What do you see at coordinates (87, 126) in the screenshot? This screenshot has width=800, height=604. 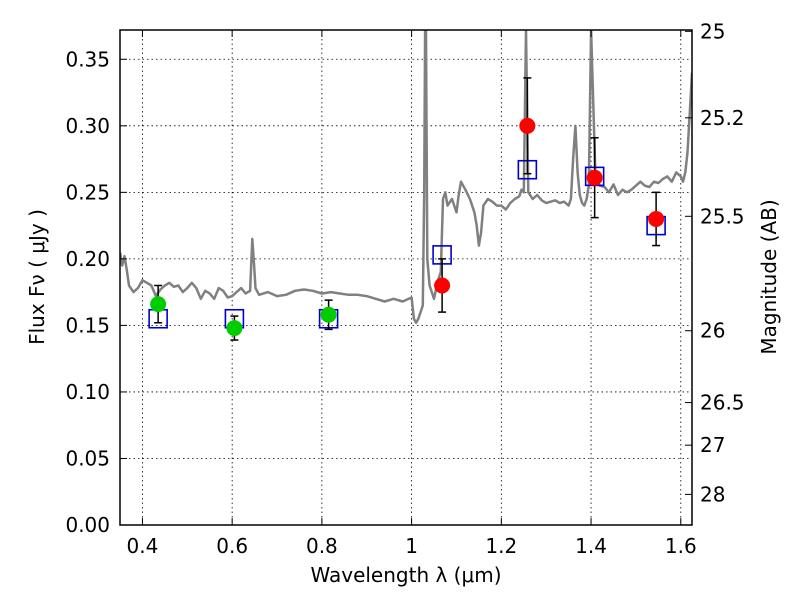 I see `y-tick-label: 0.30` at bounding box center [87, 126].